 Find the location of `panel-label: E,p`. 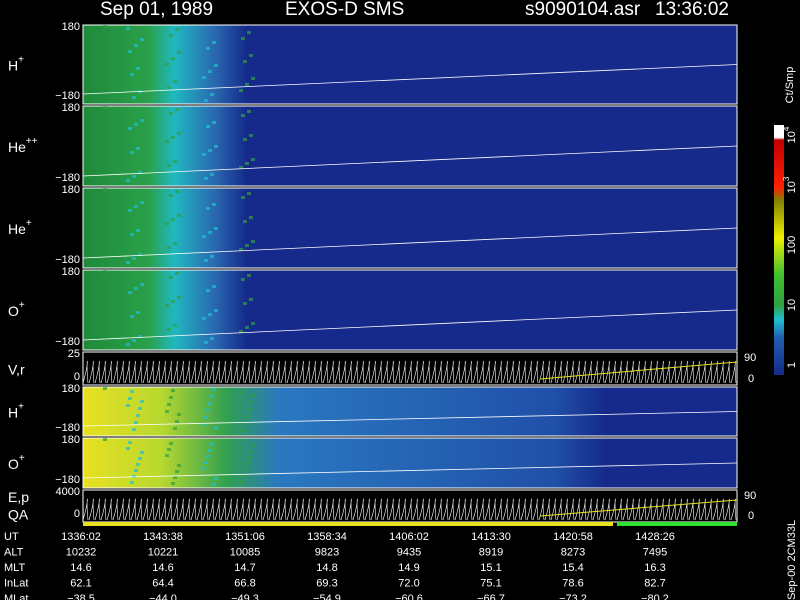

panel-label: E,p is located at coordinates (18, 497).